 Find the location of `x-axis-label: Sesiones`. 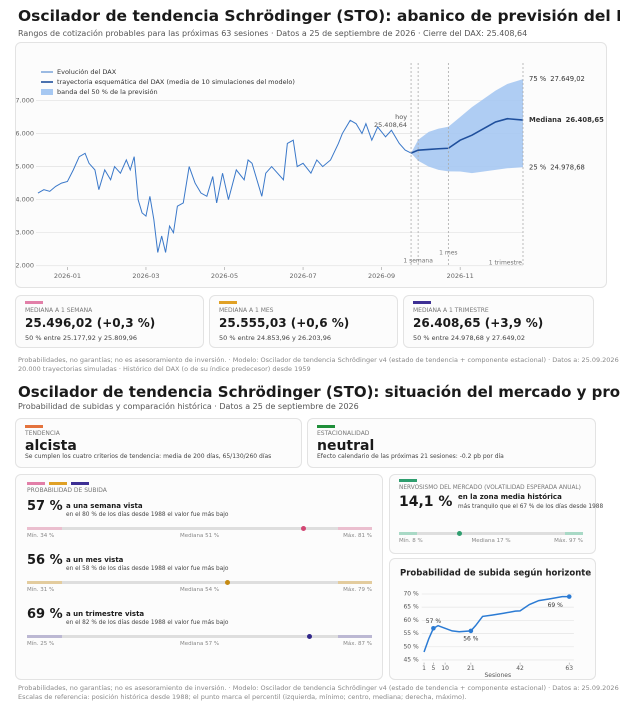

x-axis-label: Sesiones is located at coordinates (498, 675).